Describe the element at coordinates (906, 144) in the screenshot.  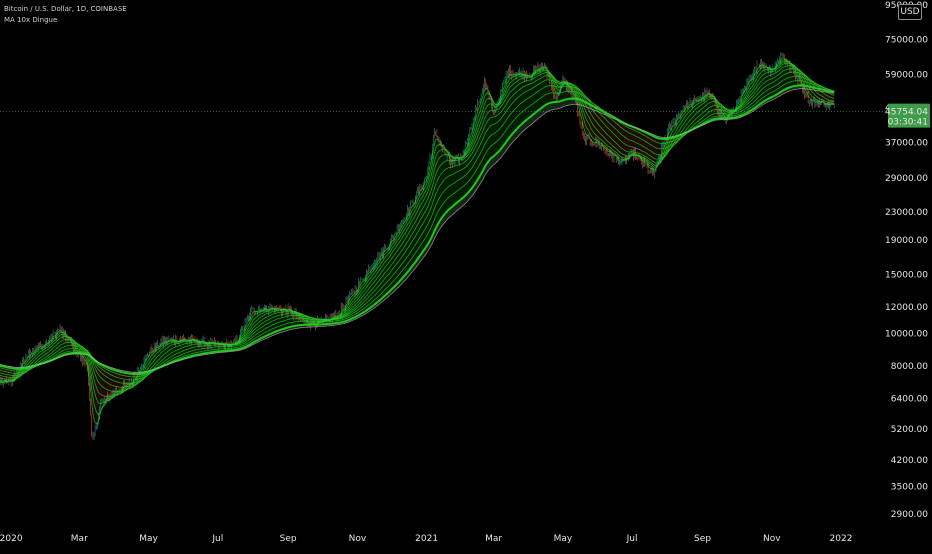
I see `price-tick-label: 37000.00` at that location.